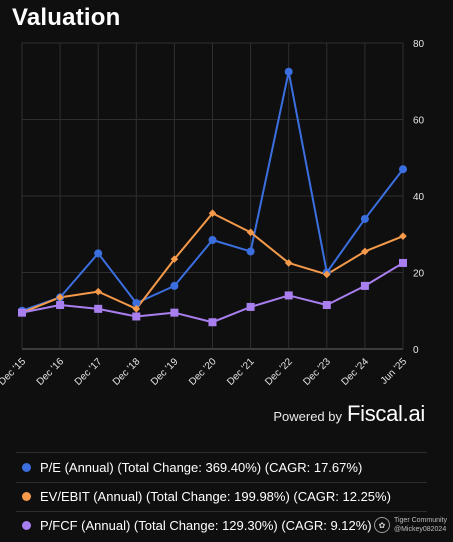  Describe the element at coordinates (307, 416) in the screenshot. I see `powered-by-label: Powered by` at that location.